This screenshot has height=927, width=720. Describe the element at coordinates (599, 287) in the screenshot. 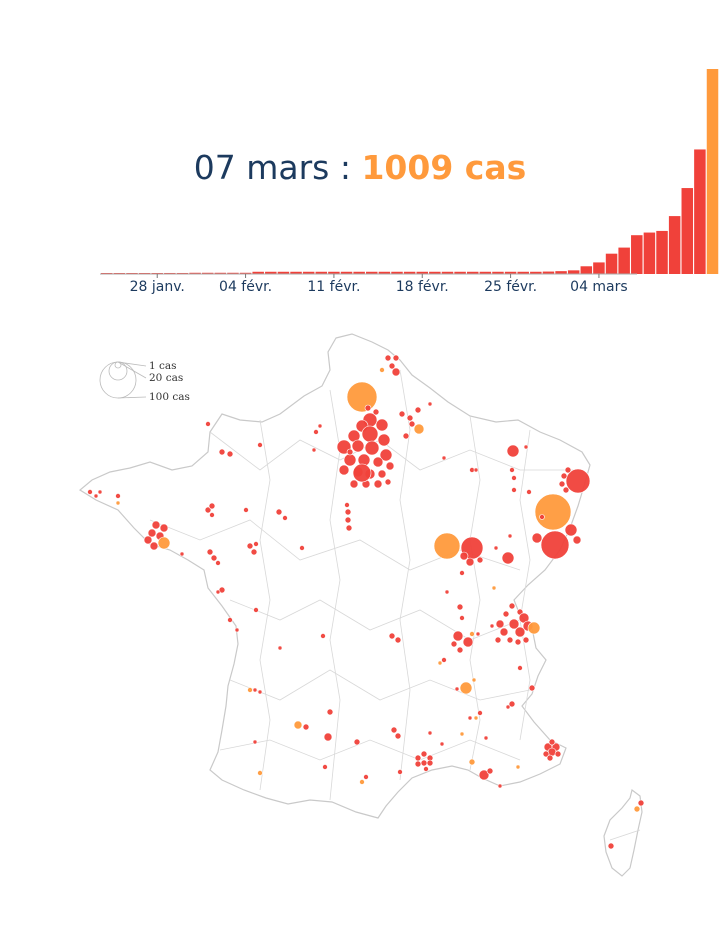

I see `x-tick-label: 04 mars` at that location.